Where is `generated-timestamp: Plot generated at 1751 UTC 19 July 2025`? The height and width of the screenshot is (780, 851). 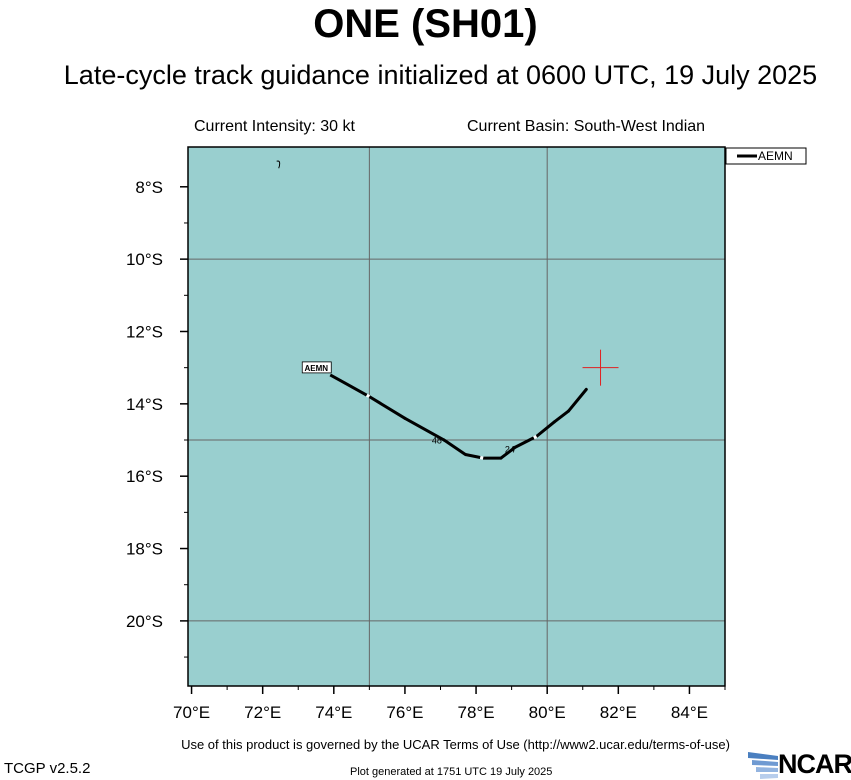
generated-timestamp: Plot generated at 1751 UTC 19 July 2025 is located at coordinates (451, 772).